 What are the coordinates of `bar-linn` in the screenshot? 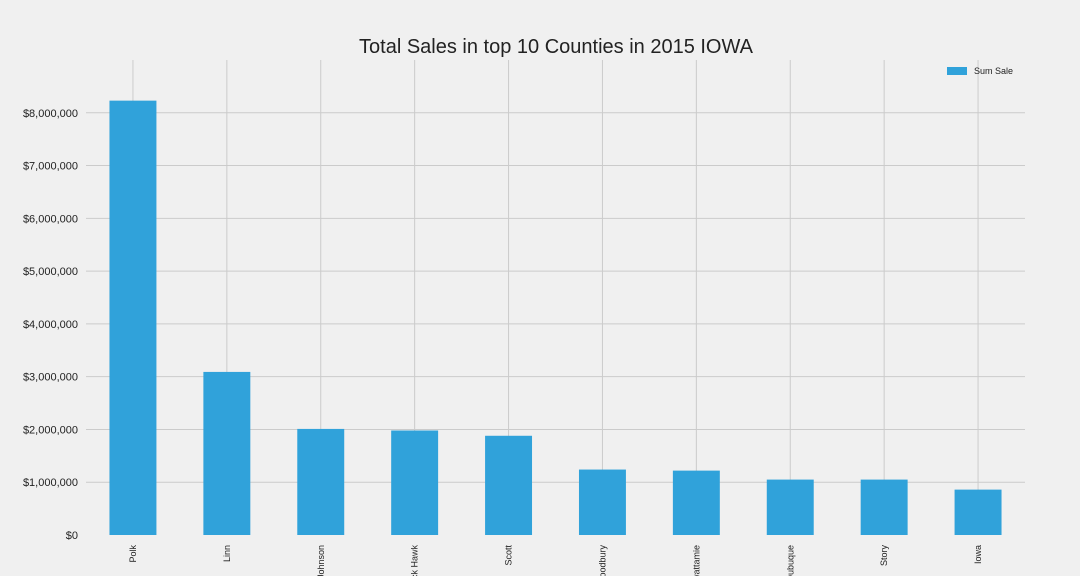 It's located at (227, 453).